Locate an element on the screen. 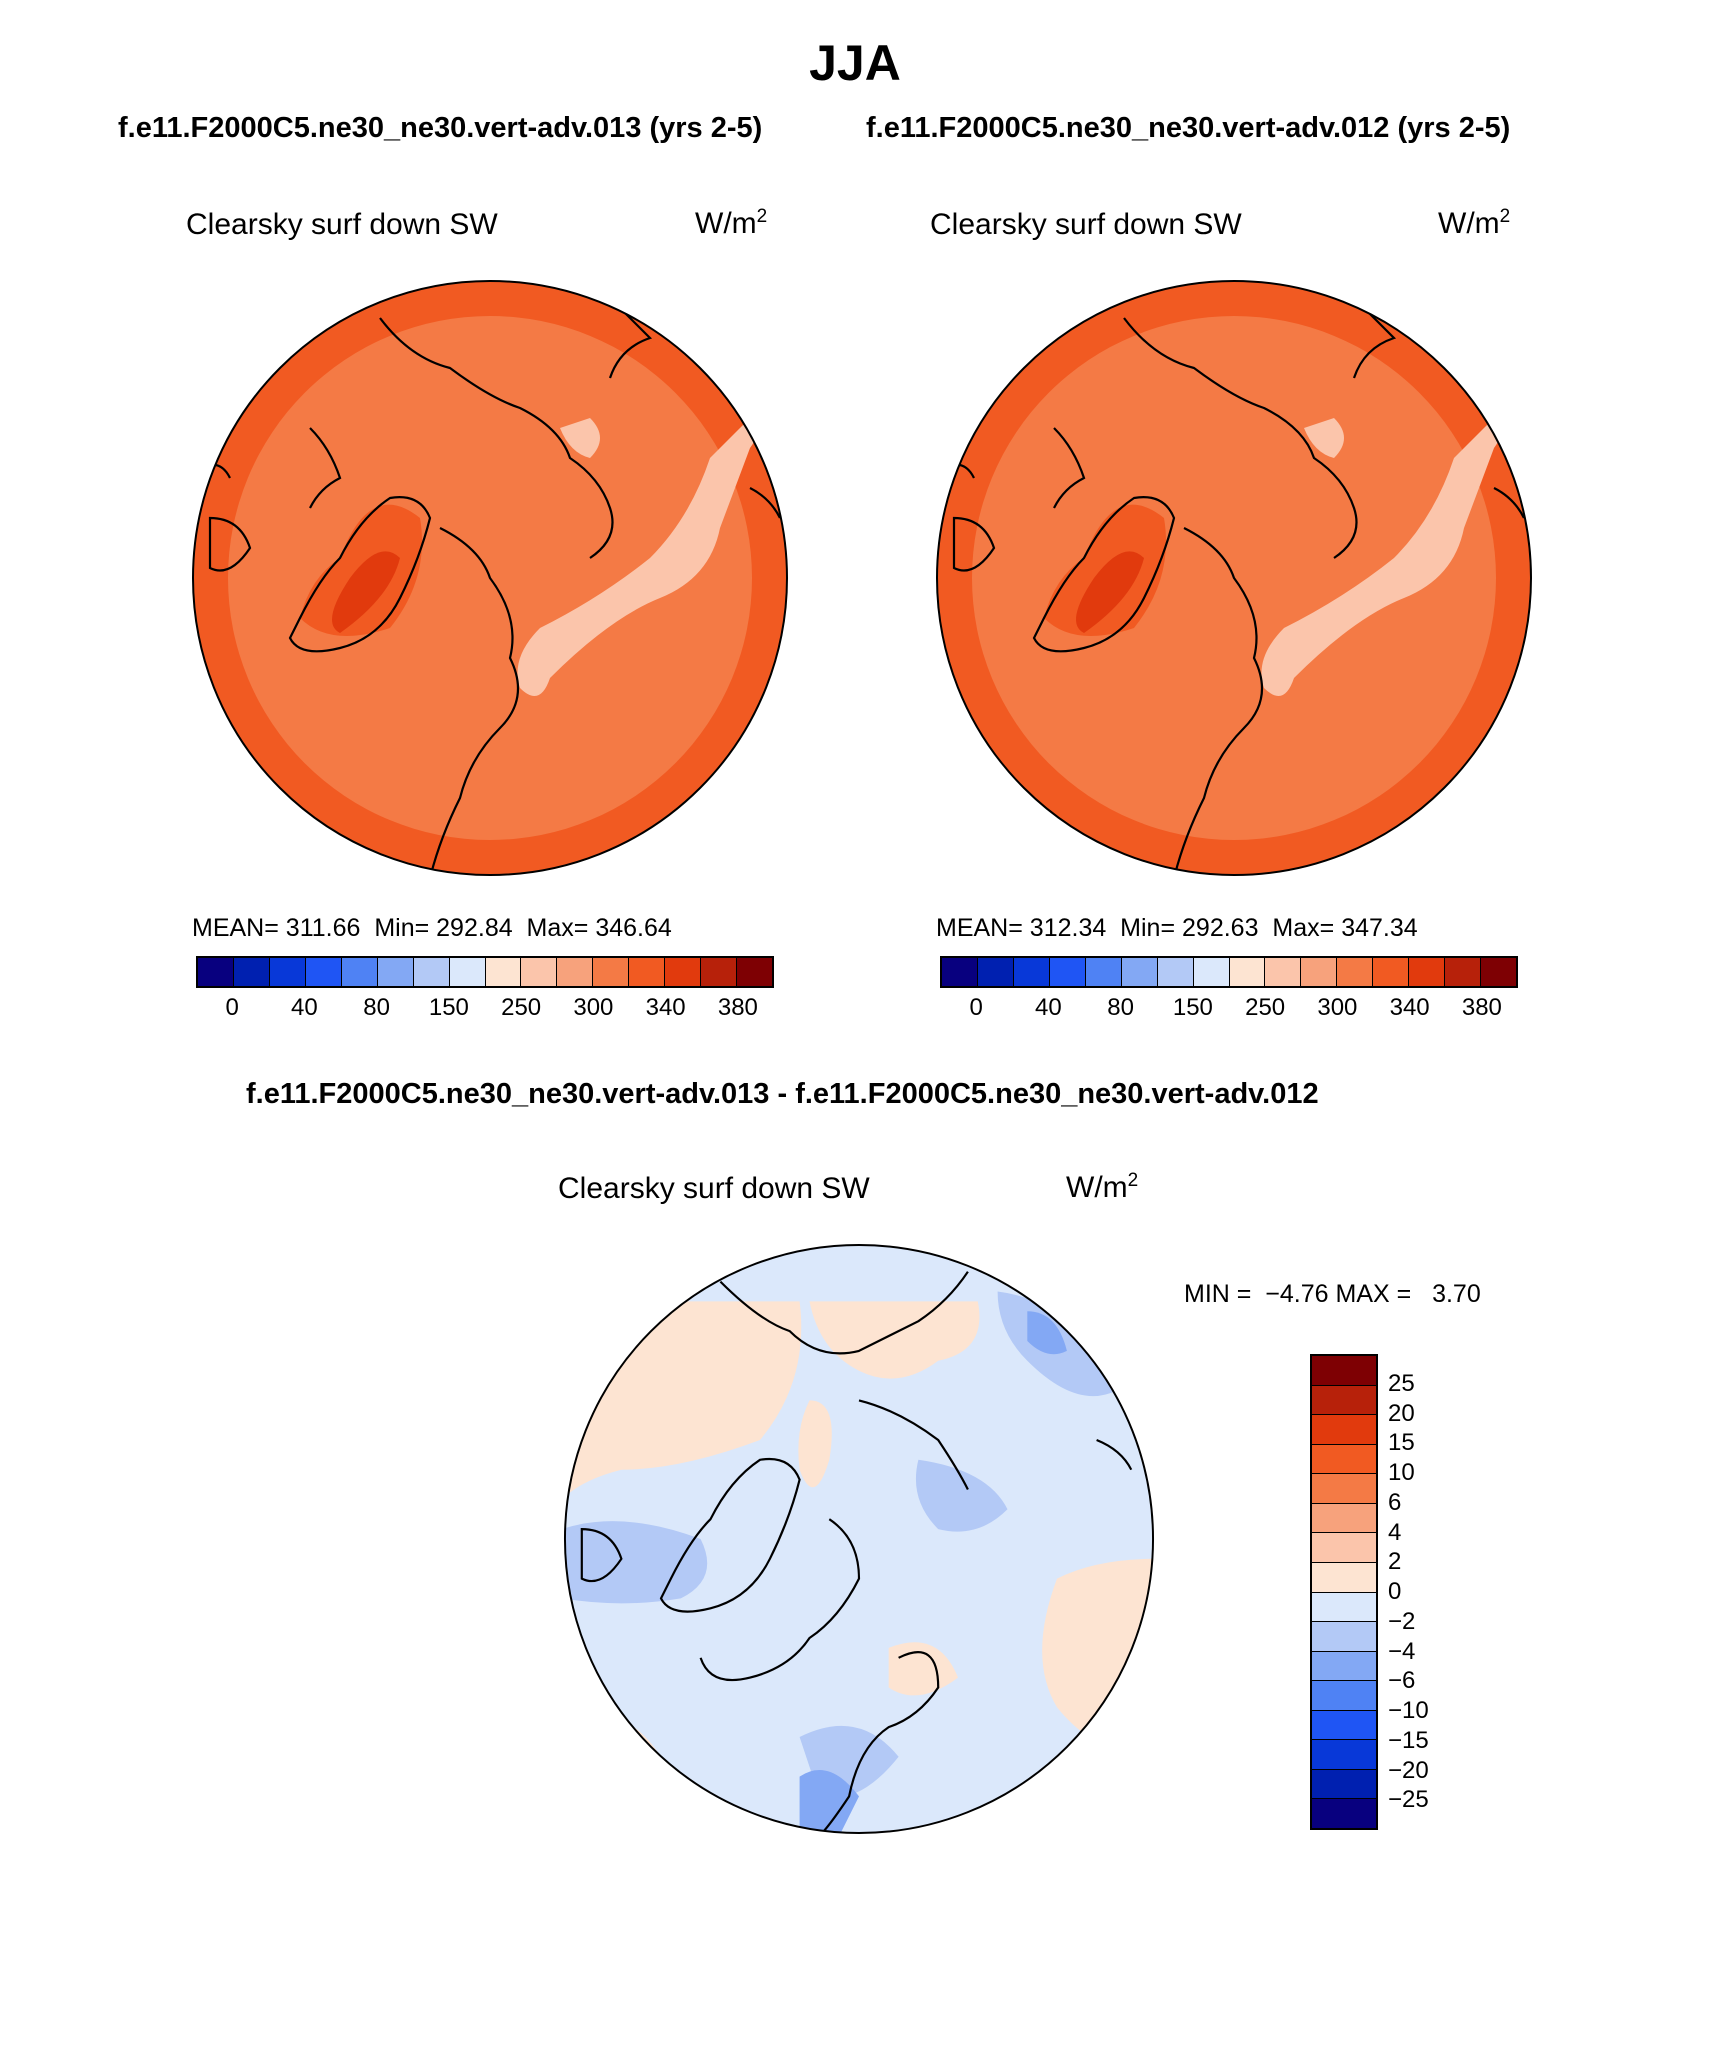  polar-map-case012 is located at coordinates (1234, 578).